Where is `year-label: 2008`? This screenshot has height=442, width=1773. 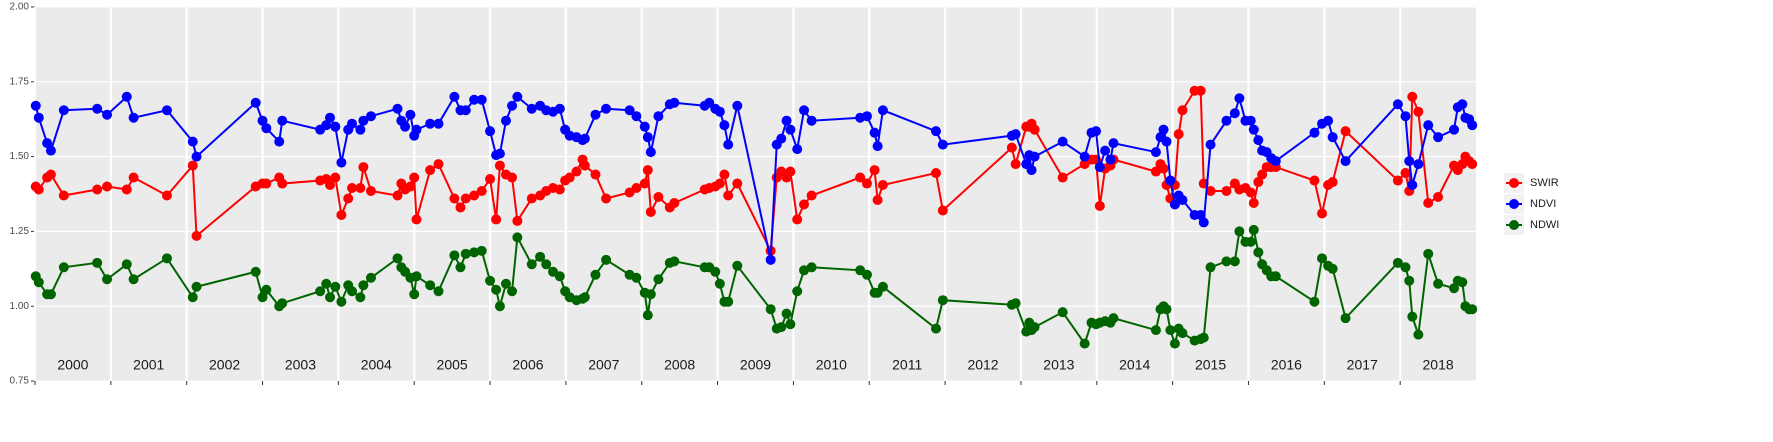
year-label: 2008 is located at coordinates (679, 365).